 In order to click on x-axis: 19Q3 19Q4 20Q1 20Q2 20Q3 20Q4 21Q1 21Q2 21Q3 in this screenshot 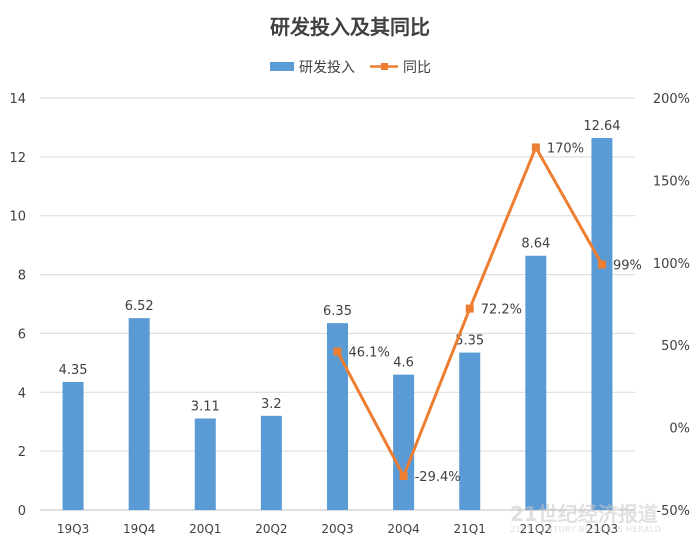, I will do `click(337, 529)`.